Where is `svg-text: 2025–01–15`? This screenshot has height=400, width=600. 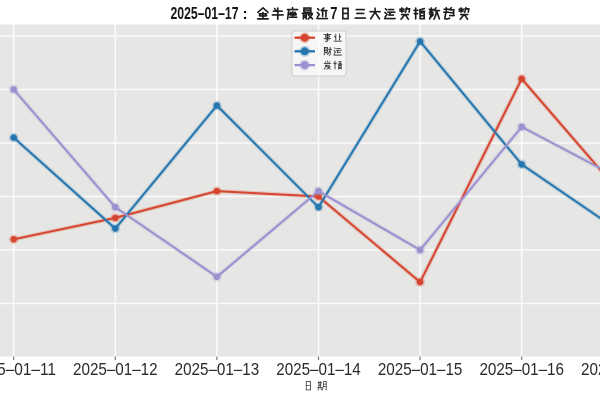 svg-text: 2025–01–15 is located at coordinates (420, 369).